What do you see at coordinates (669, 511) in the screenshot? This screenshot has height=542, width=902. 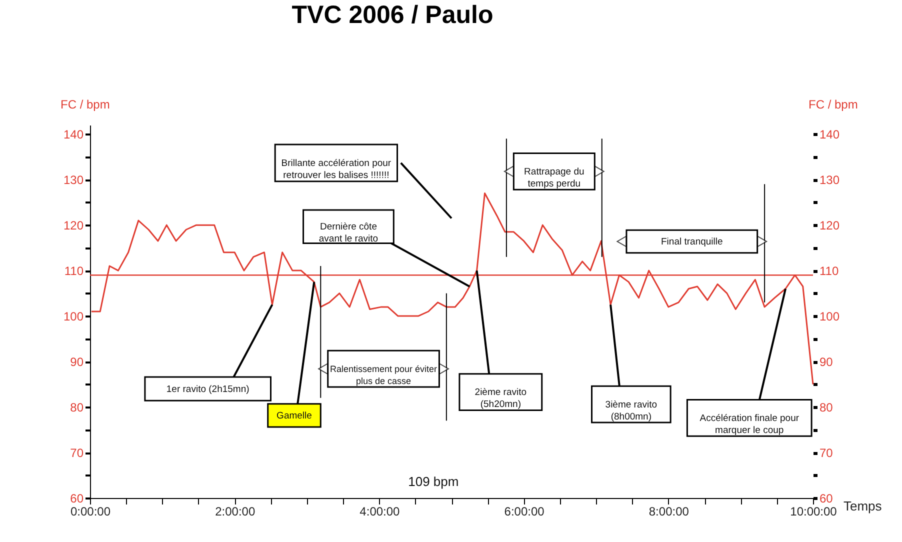 I see `x-tick-label: 8:00:00` at bounding box center [669, 511].